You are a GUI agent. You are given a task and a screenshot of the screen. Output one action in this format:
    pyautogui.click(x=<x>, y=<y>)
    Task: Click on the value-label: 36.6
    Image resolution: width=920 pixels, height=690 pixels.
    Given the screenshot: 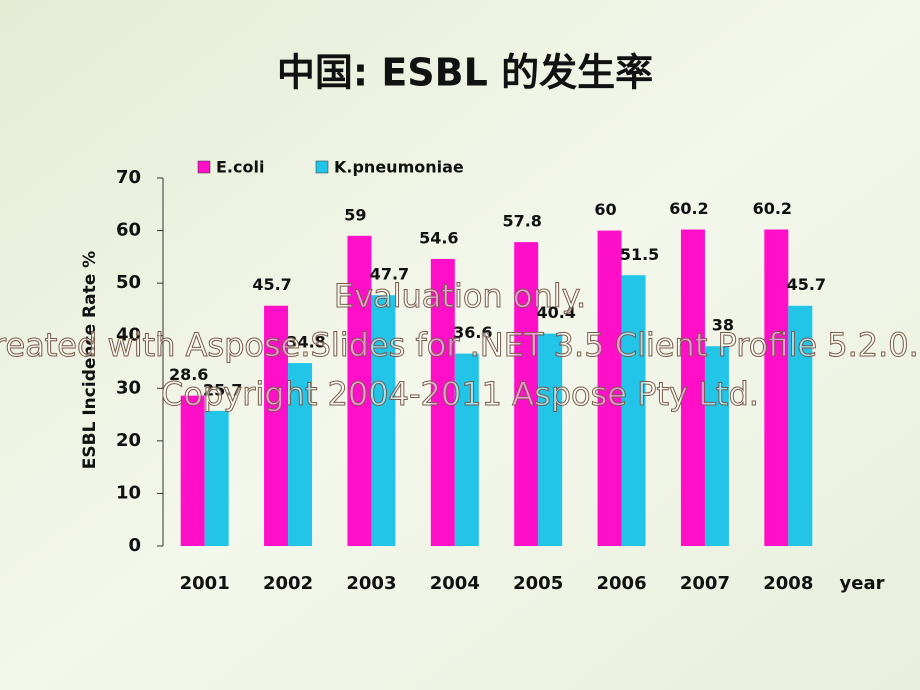 What is the action you would take?
    pyautogui.click(x=472, y=332)
    